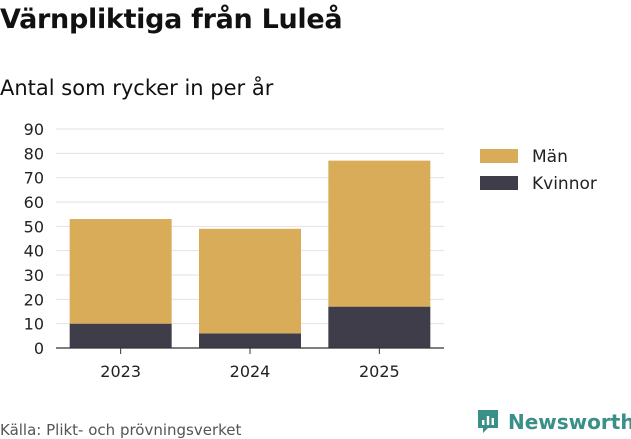  What do you see at coordinates (120, 335) in the screenshot?
I see `bar-kvinnor-2023` at bounding box center [120, 335].